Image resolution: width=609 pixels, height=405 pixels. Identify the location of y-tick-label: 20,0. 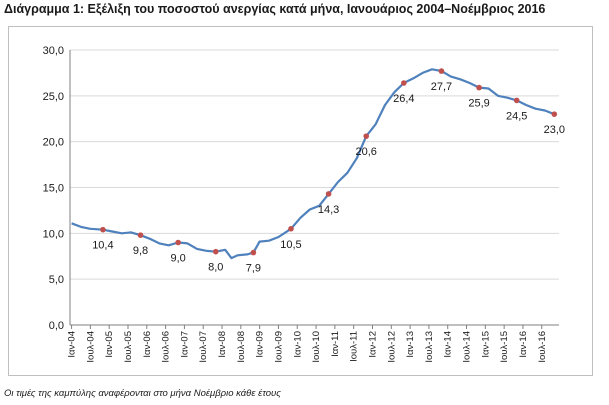
(53, 143).